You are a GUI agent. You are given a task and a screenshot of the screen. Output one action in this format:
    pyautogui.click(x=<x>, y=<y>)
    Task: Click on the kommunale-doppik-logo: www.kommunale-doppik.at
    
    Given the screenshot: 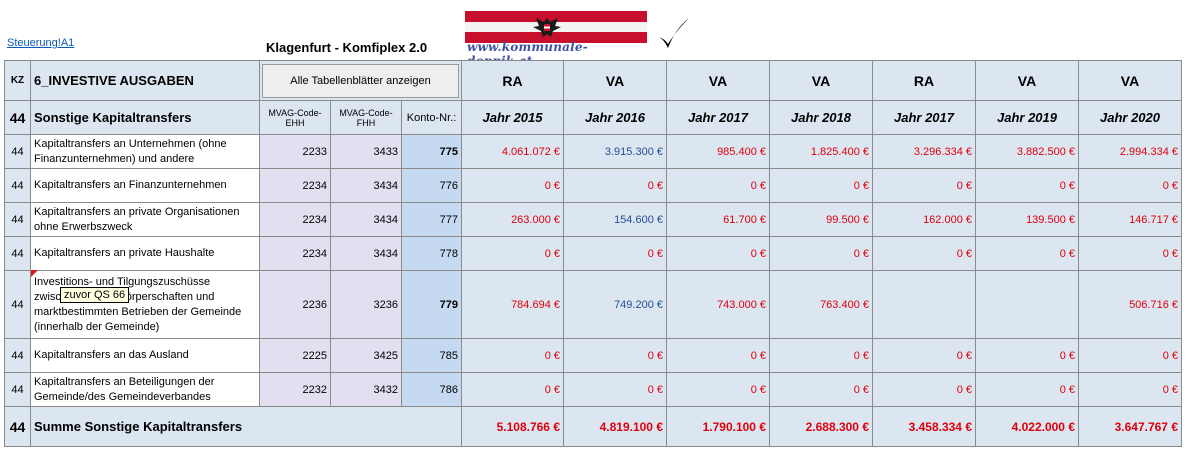 What is the action you would take?
    pyautogui.click(x=556, y=39)
    